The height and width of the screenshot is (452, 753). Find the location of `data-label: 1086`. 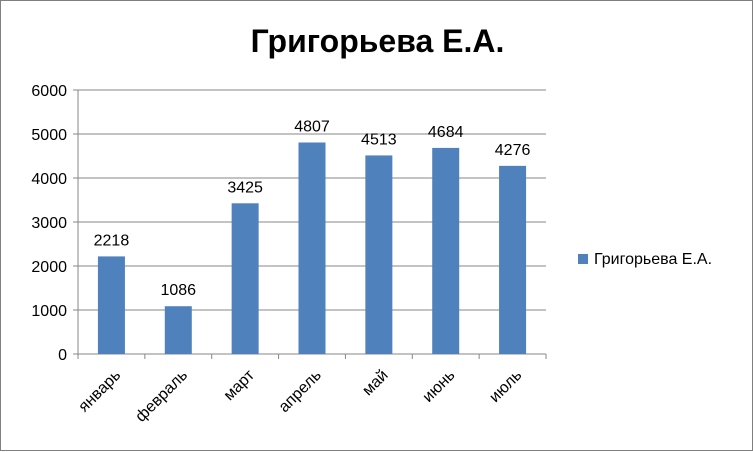

data-label: 1086 is located at coordinates (178, 290).